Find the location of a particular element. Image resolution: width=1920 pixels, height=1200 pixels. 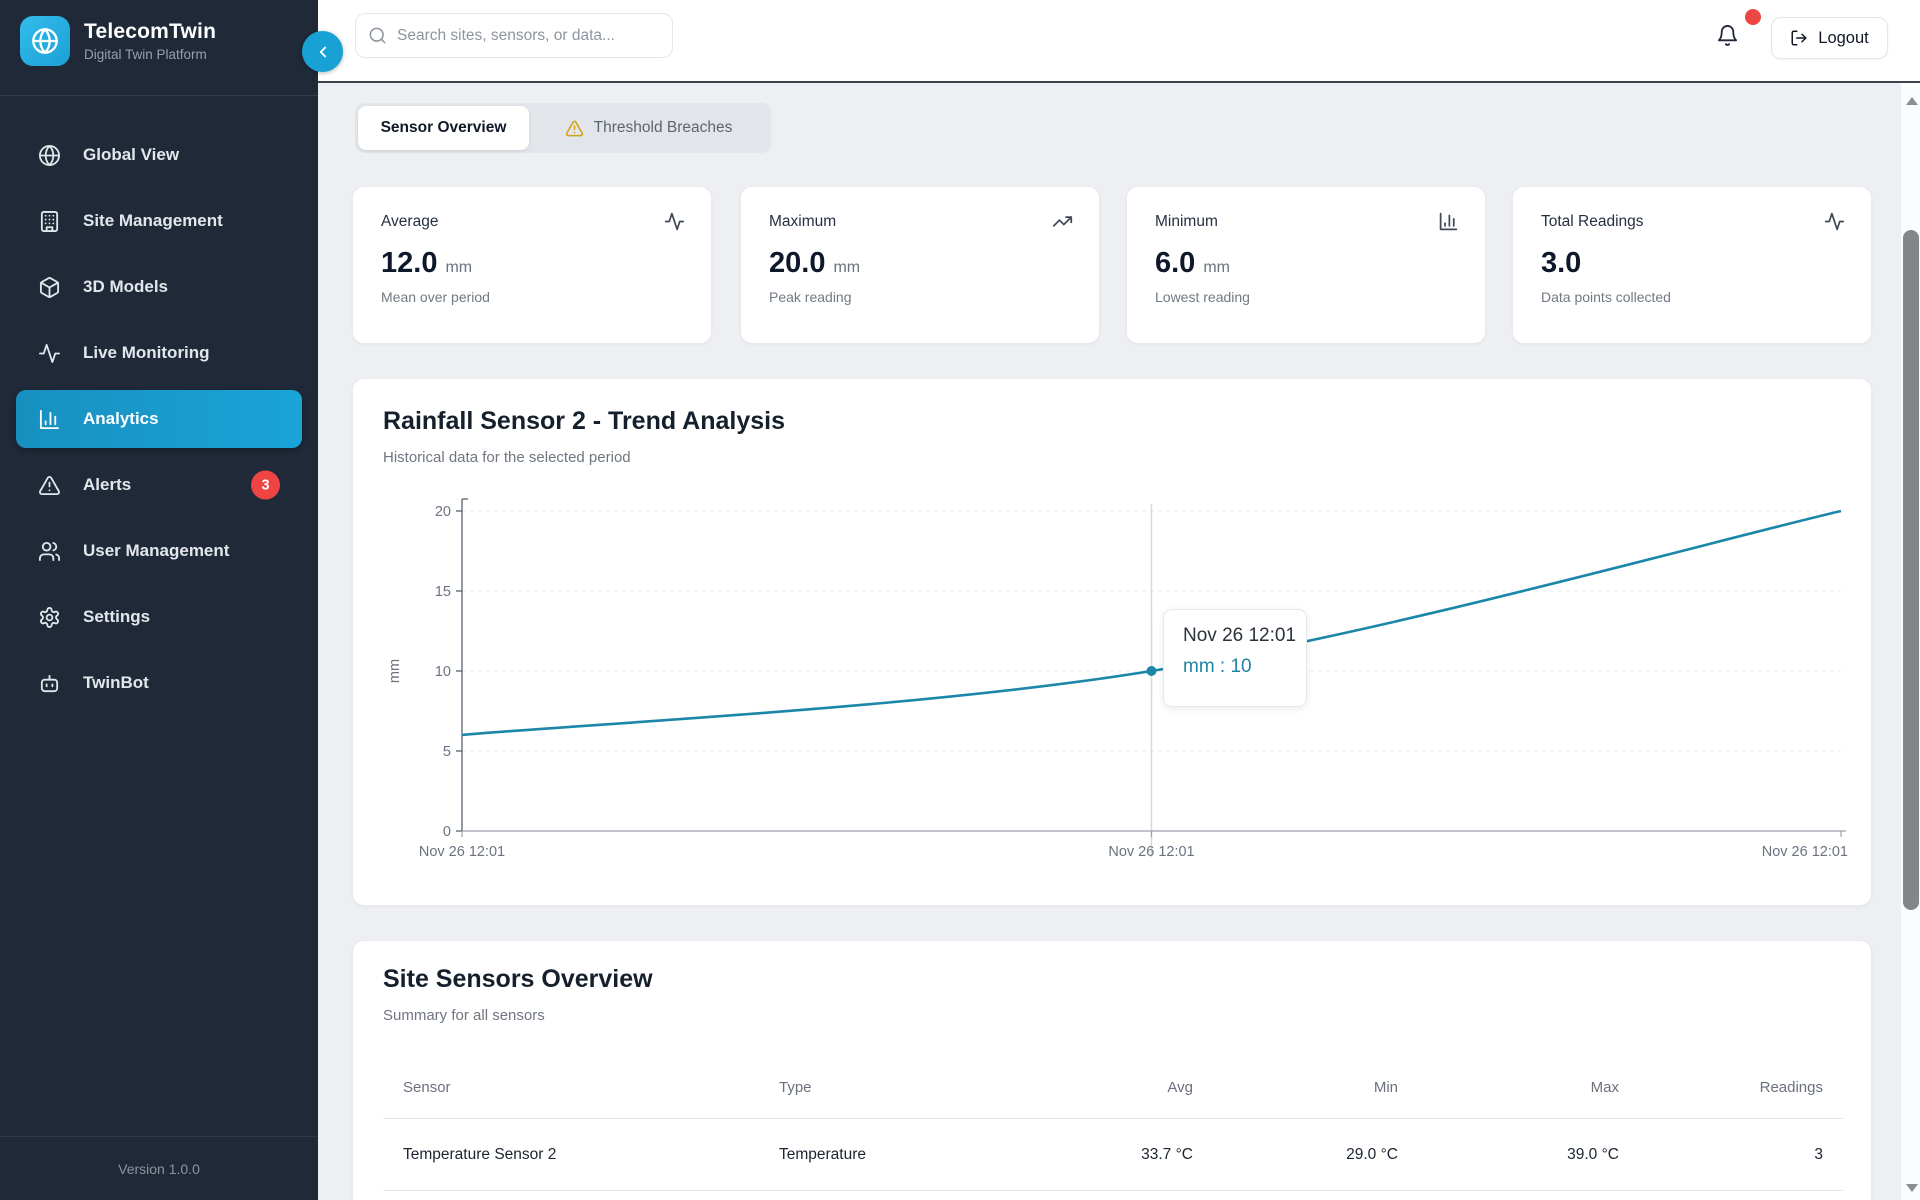

y-tick-label: 20 is located at coordinates (443, 512).